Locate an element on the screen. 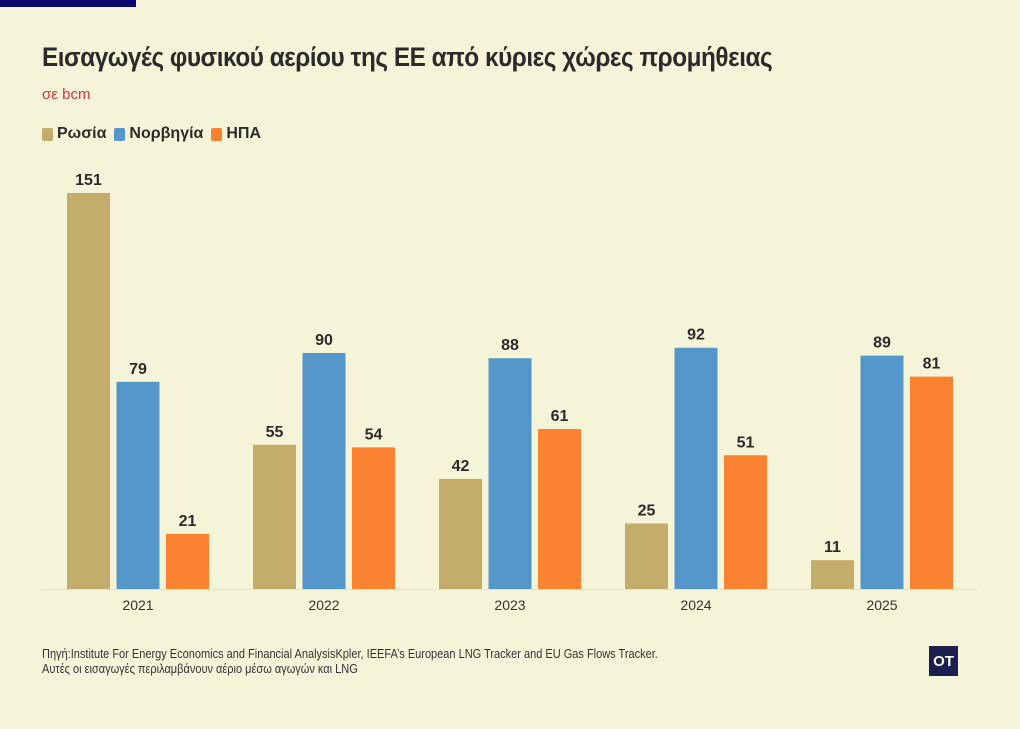  legend-item-usa: ΗΠΑ is located at coordinates (236, 134).